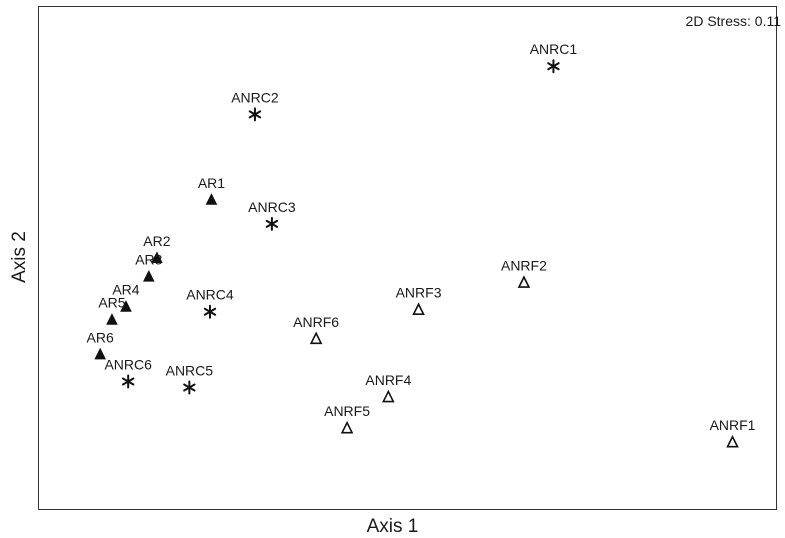 Image resolution: width=785 pixels, height=538 pixels. What do you see at coordinates (272, 207) in the screenshot?
I see `point-label-anrc3: ANRC3` at bounding box center [272, 207].